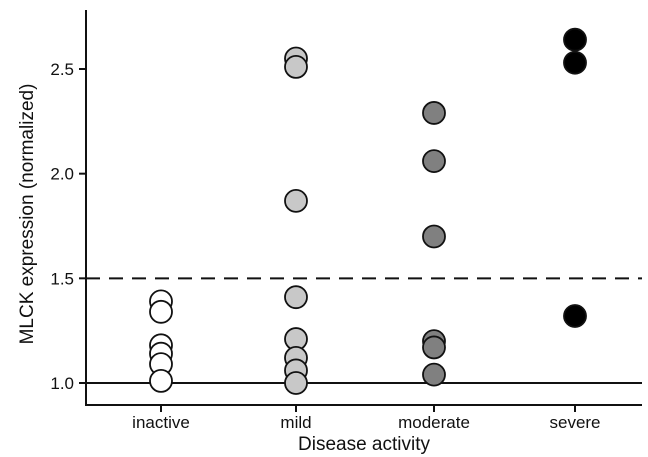 The image size is (648, 457). What do you see at coordinates (62, 69) in the screenshot?
I see `y-tick-label: 2.5` at bounding box center [62, 69].